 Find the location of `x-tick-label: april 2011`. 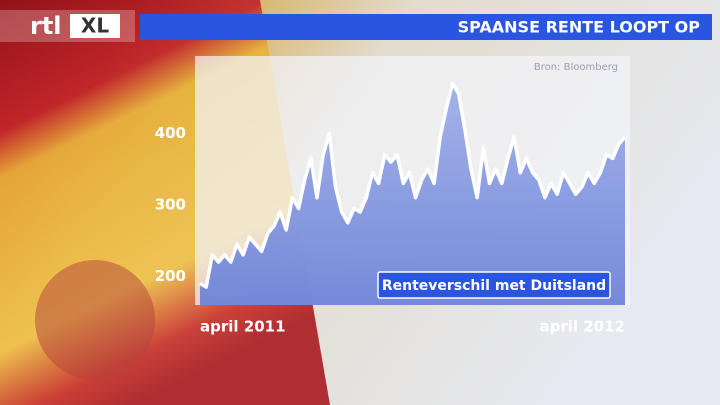

x-tick-label: april 2011 is located at coordinates (243, 327).